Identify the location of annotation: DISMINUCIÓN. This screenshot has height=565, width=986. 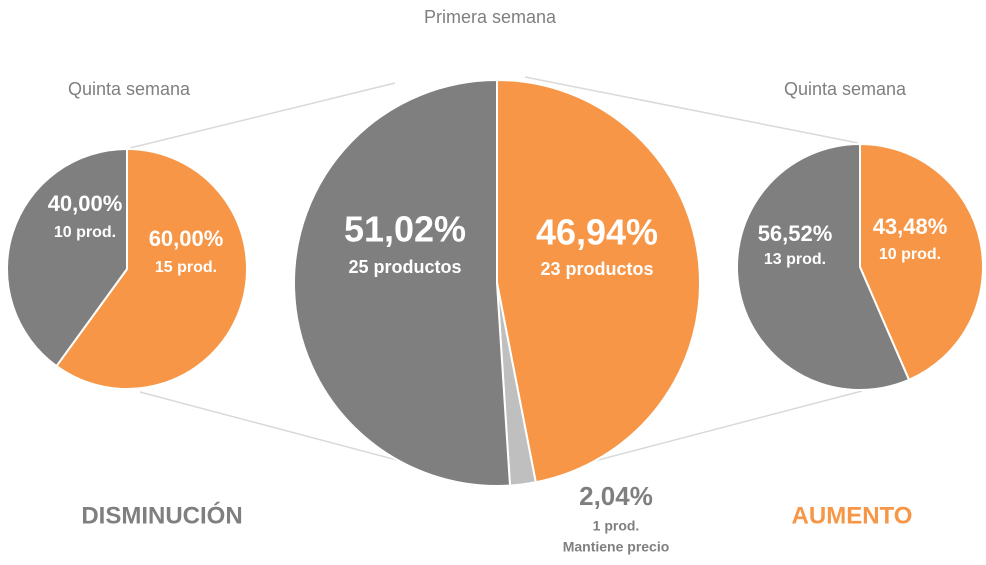
(161, 515).